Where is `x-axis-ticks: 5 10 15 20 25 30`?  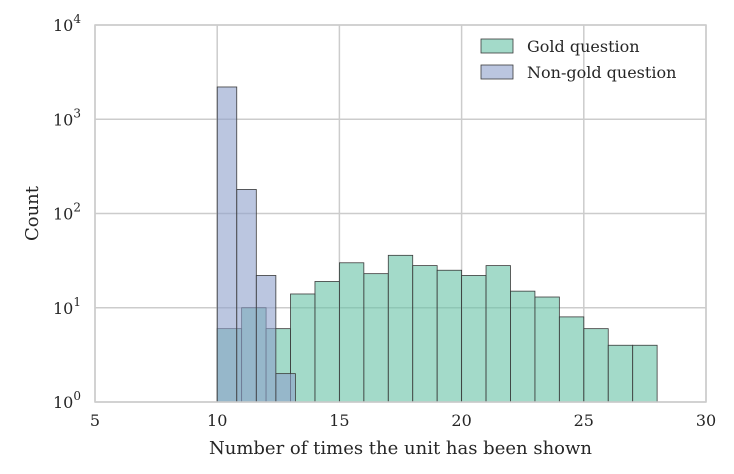 x-axis-ticks: 5 10 15 20 25 30 is located at coordinates (403, 420).